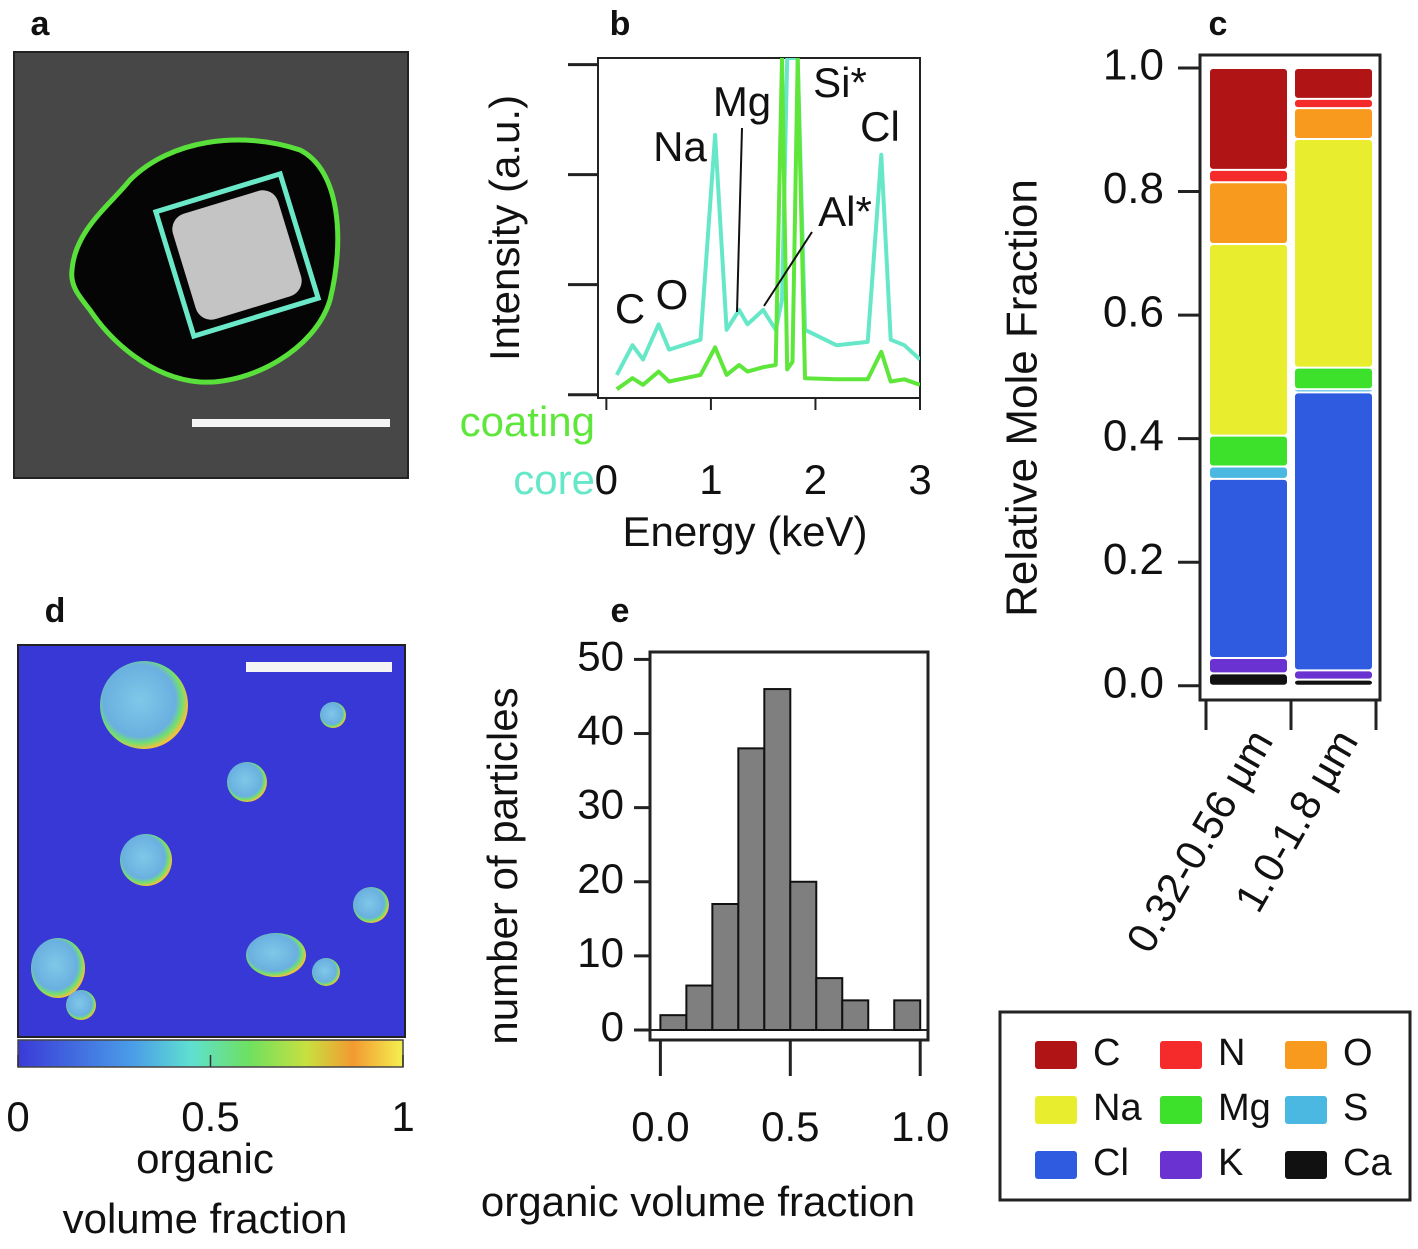 The height and width of the screenshot is (1249, 1418). I want to click on panel-label: b, so click(620, 24).